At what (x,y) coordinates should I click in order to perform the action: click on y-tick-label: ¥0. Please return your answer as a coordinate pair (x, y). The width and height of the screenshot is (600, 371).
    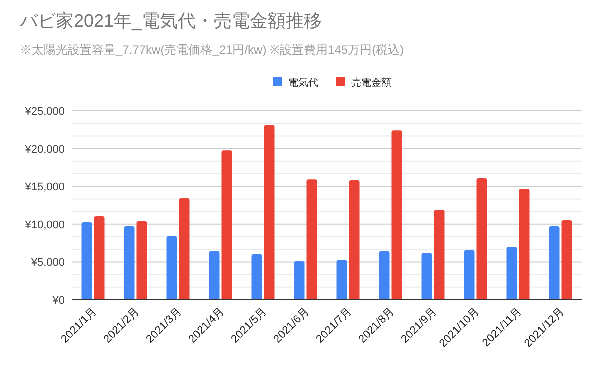
    Looking at the image, I should click on (58, 301).